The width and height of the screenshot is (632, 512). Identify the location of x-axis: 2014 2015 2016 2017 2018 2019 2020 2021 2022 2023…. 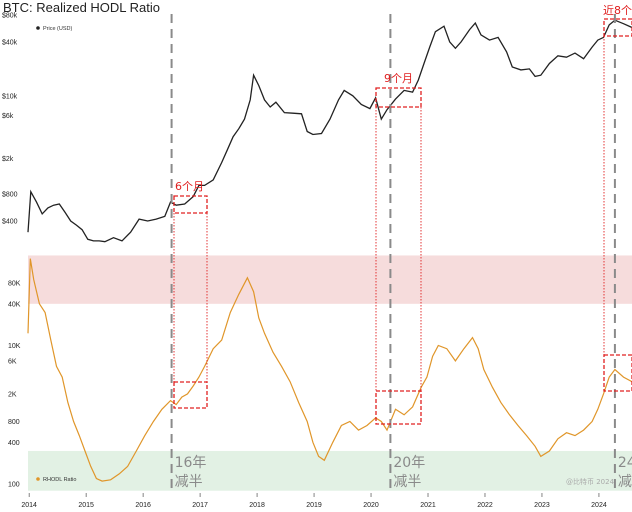
(314, 501).